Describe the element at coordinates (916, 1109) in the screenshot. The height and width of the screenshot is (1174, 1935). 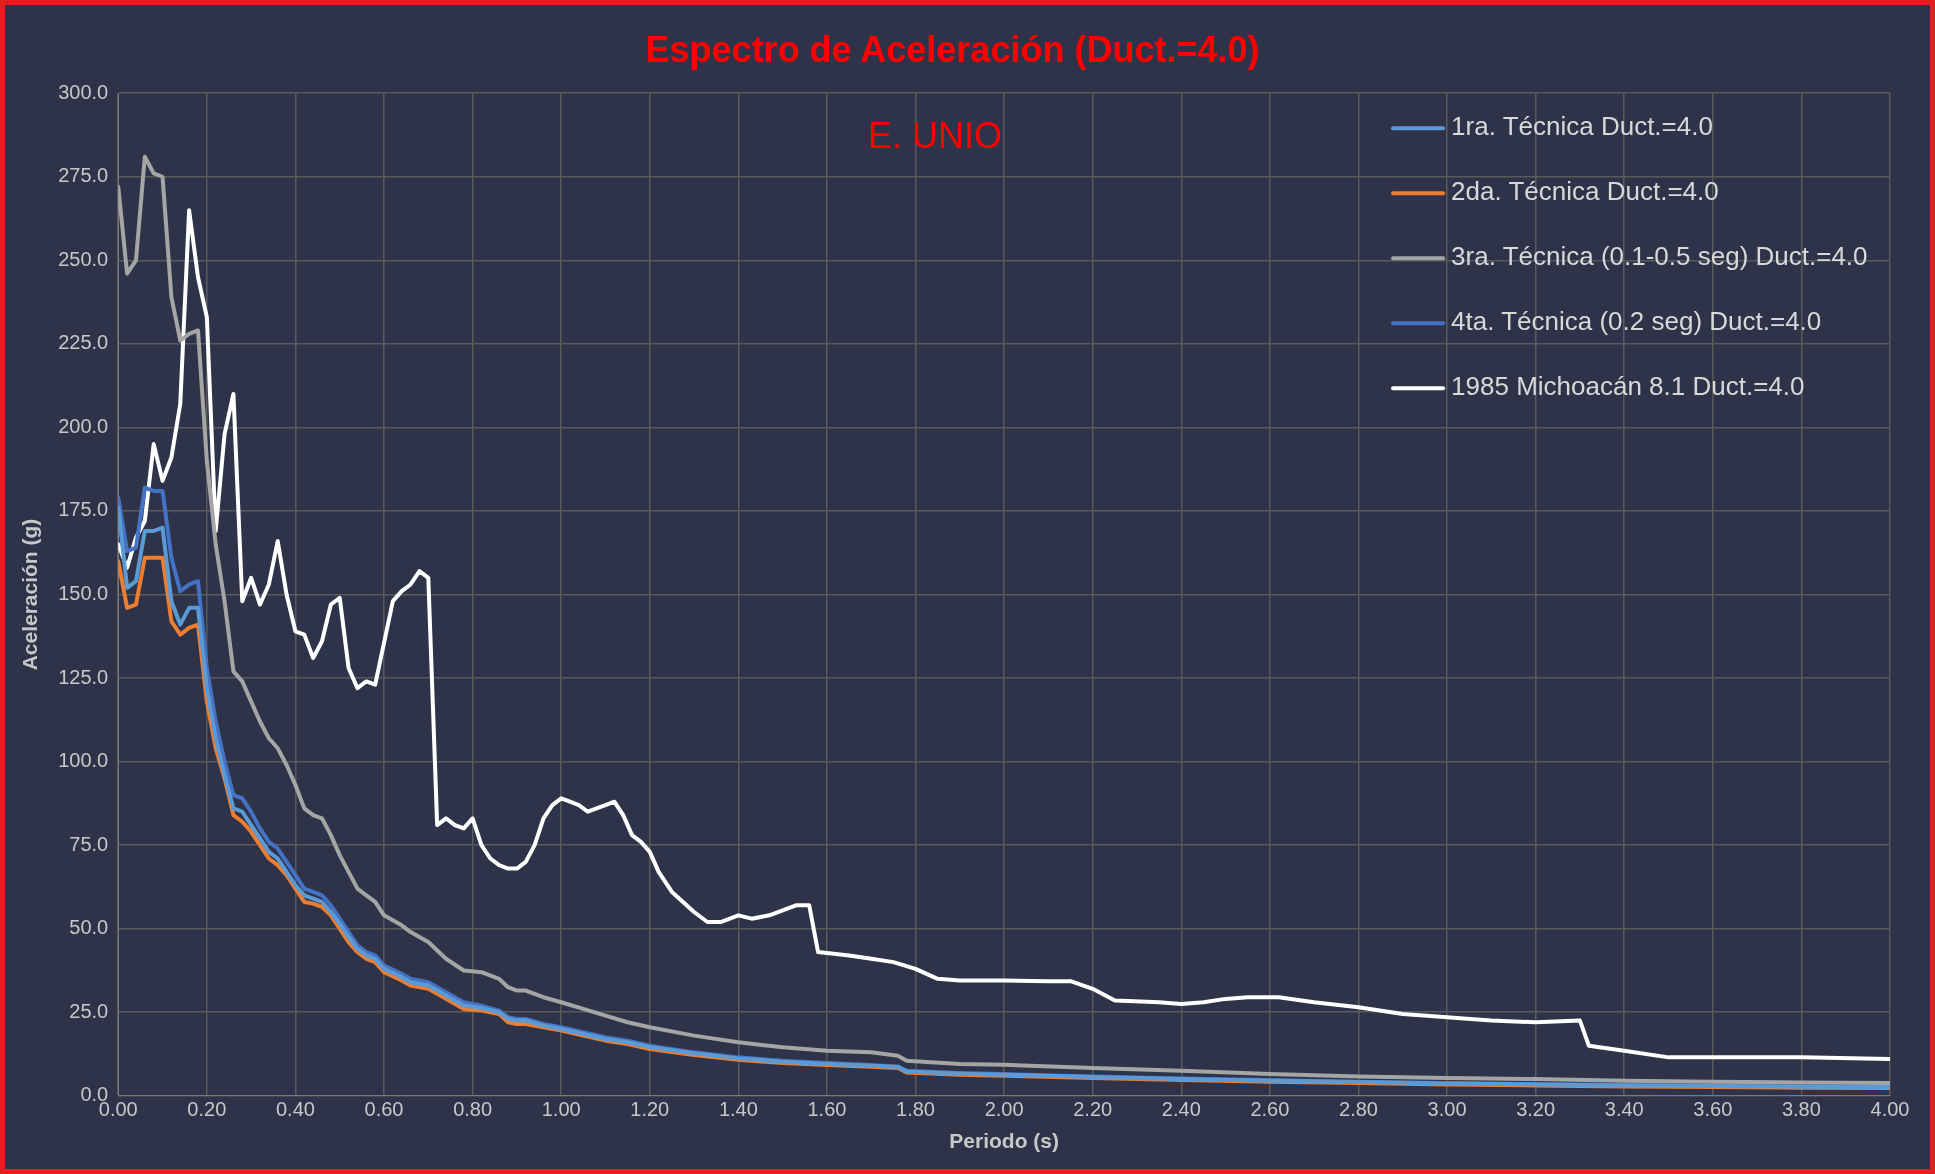
I see `x-tick-label: 1.80` at that location.